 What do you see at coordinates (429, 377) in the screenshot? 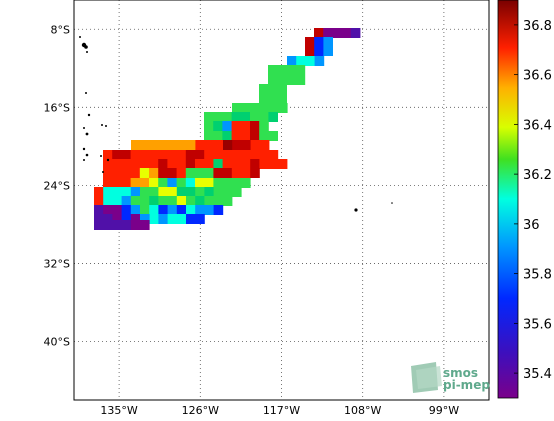
I see `logo-map-icon-back` at bounding box center [429, 377].